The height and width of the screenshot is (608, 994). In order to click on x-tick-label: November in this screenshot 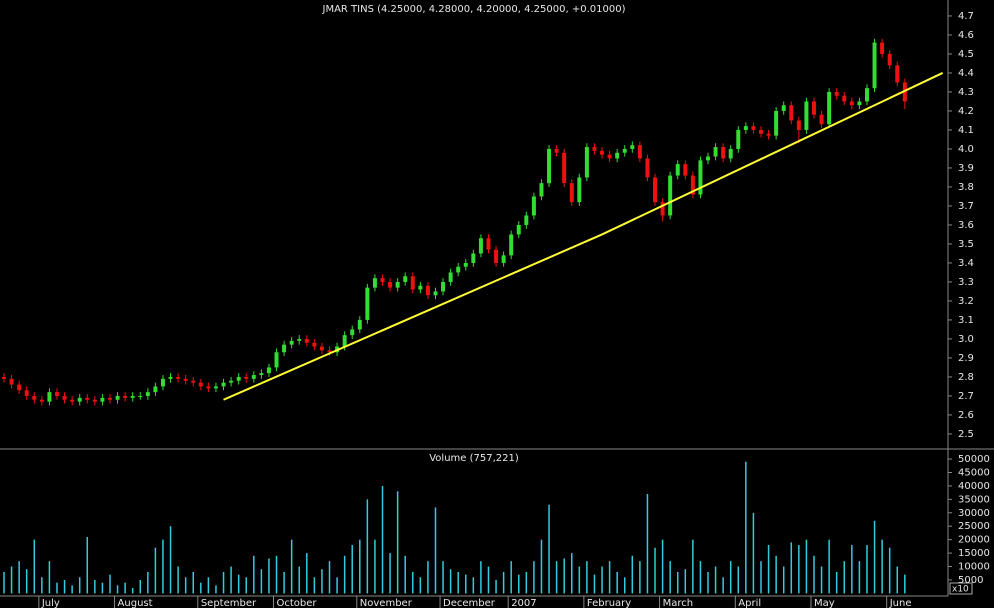, I will do `click(386, 603)`.